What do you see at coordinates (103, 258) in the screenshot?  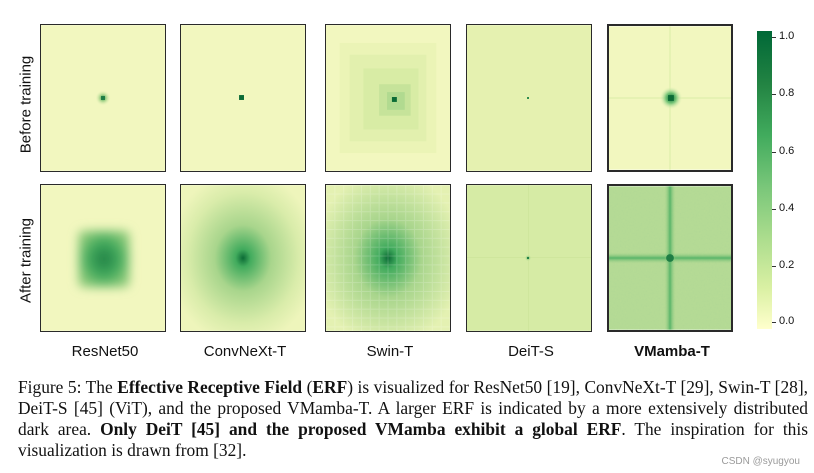 I see `panel-after-resnet50` at bounding box center [103, 258].